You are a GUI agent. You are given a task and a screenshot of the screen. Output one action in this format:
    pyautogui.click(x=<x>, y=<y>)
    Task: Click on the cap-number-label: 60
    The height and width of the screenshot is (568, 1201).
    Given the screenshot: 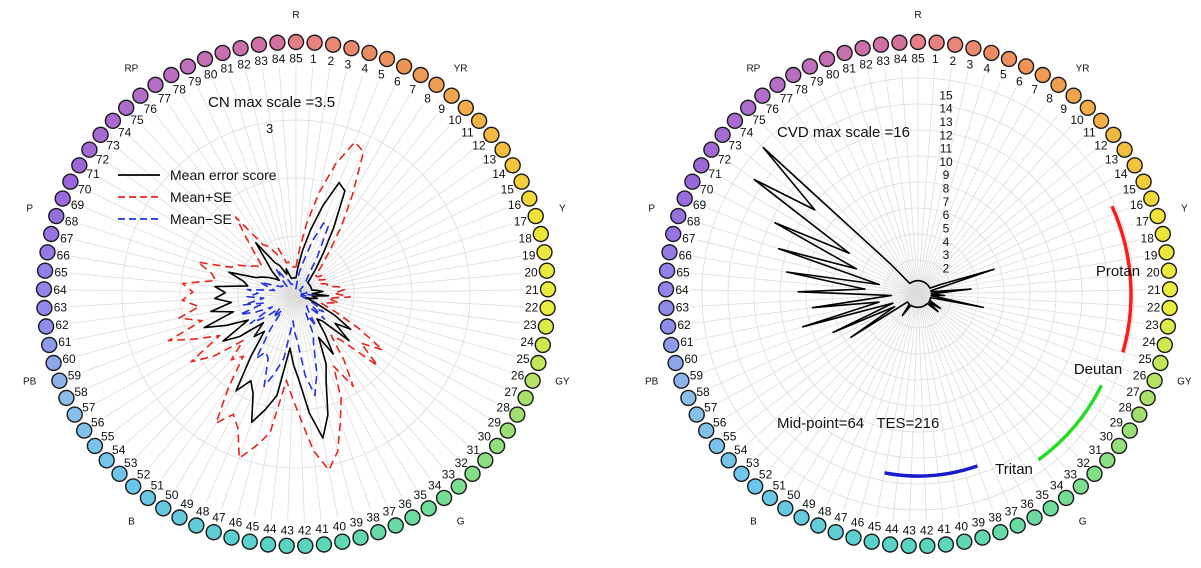 What is the action you would take?
    pyautogui.click(x=69, y=359)
    